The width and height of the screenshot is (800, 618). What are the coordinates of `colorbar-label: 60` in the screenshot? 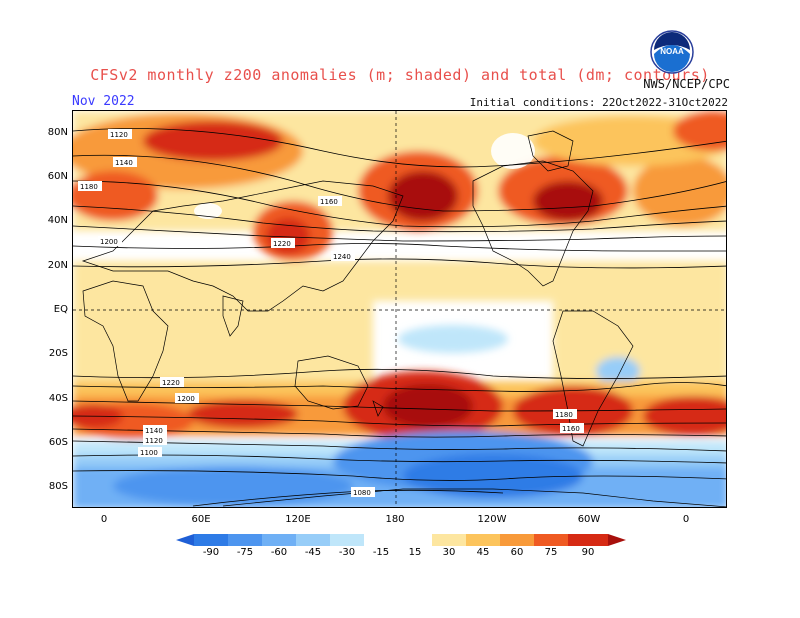 It's located at (517, 552).